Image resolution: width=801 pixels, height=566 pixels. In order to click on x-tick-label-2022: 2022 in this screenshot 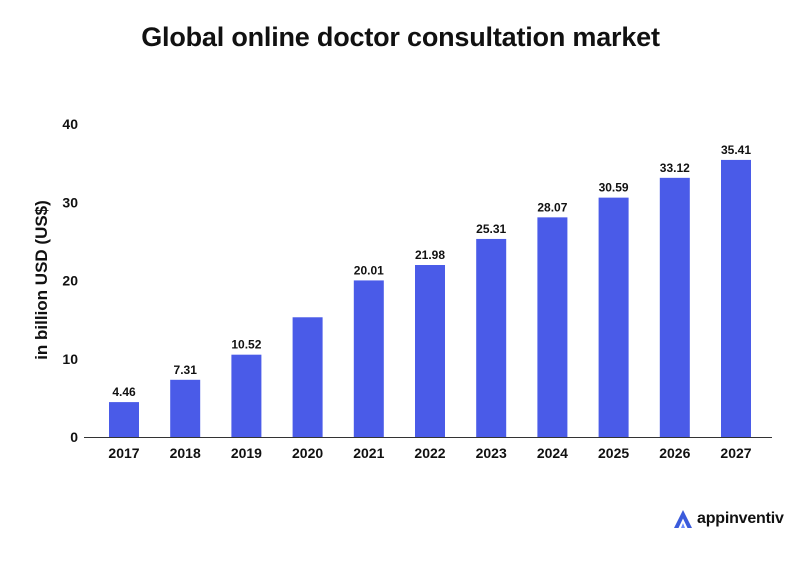, I will do `click(429, 453)`.